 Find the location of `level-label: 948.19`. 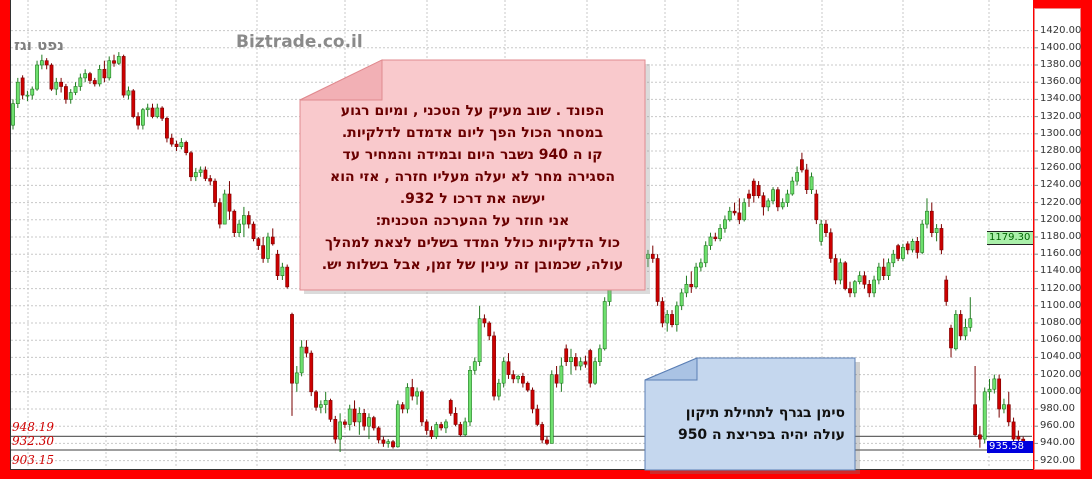

level-label: 948.19 is located at coordinates (33, 427).